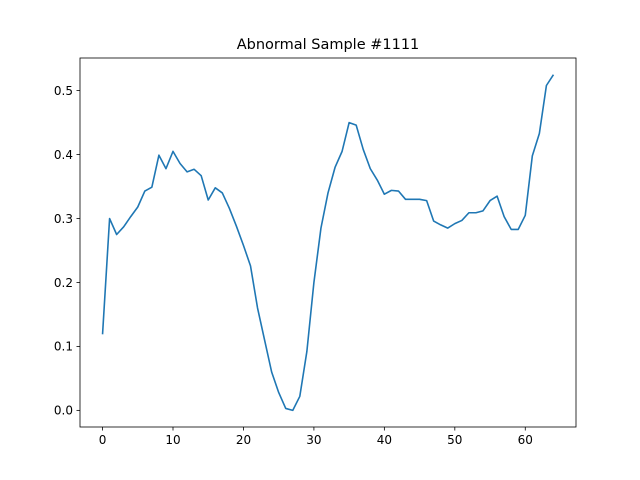  I want to click on y-tick-label: 0.5, so click(63, 91).